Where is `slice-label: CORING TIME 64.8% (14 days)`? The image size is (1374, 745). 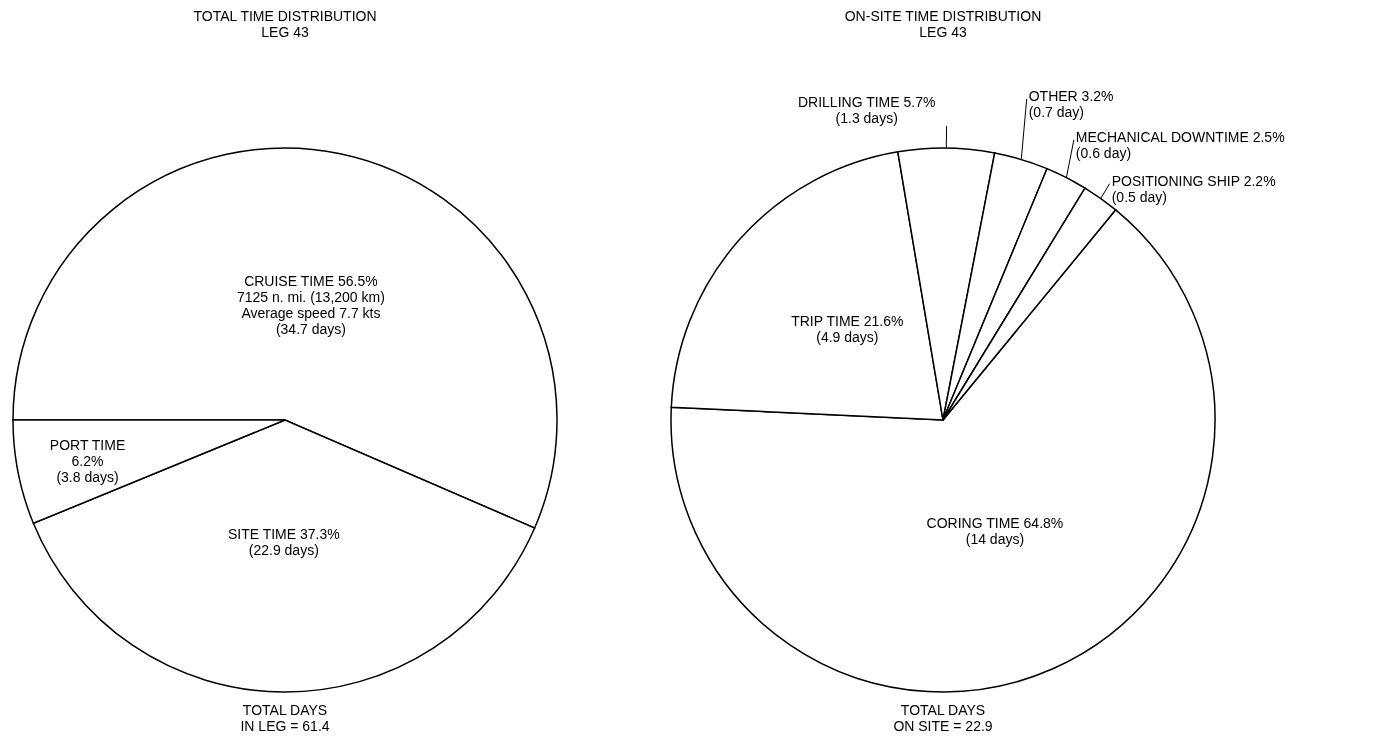 slice-label: CORING TIME 64.8% (14 days) is located at coordinates (995, 530).